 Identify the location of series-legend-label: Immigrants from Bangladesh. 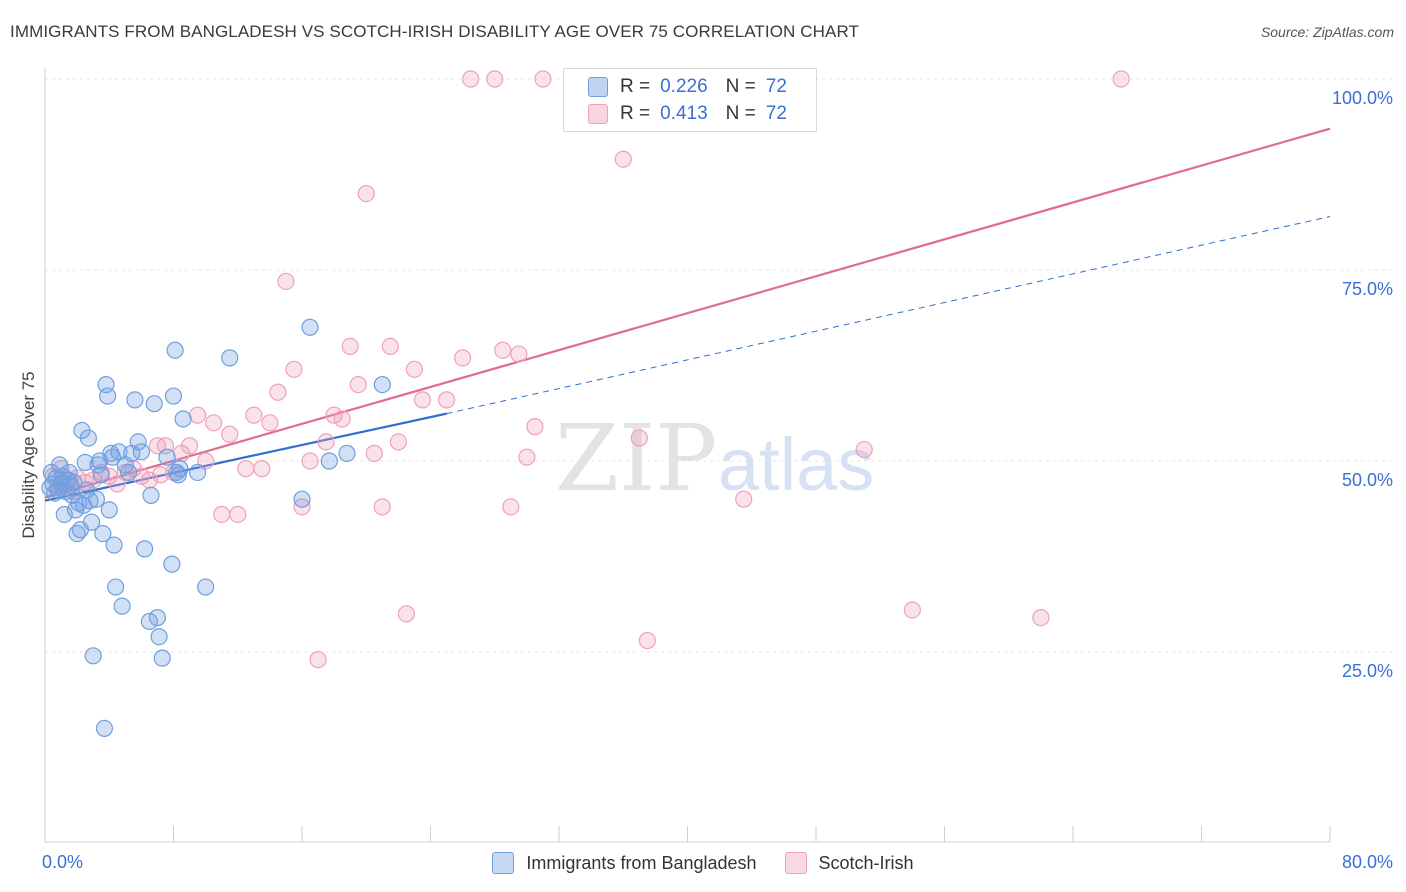
(641, 862).